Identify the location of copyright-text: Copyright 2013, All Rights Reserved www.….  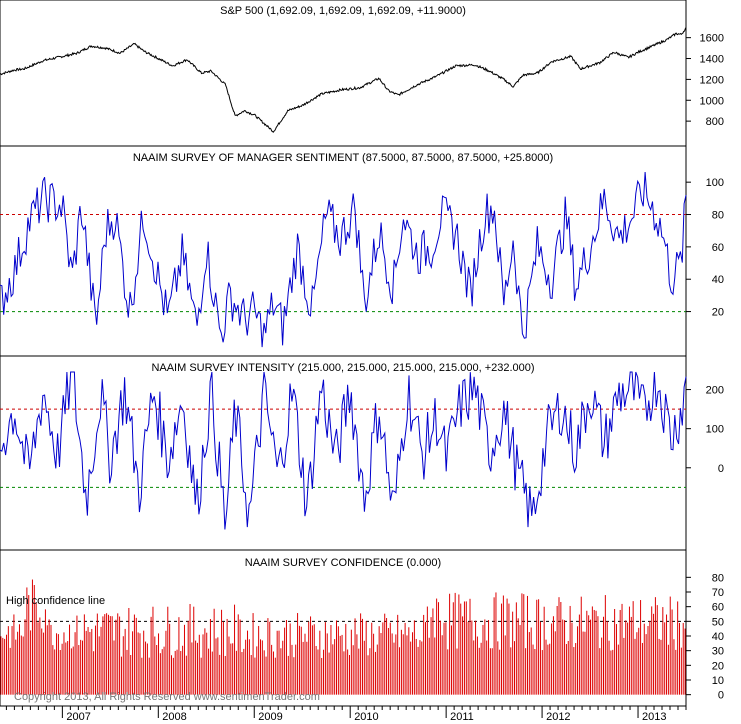
(167, 697).